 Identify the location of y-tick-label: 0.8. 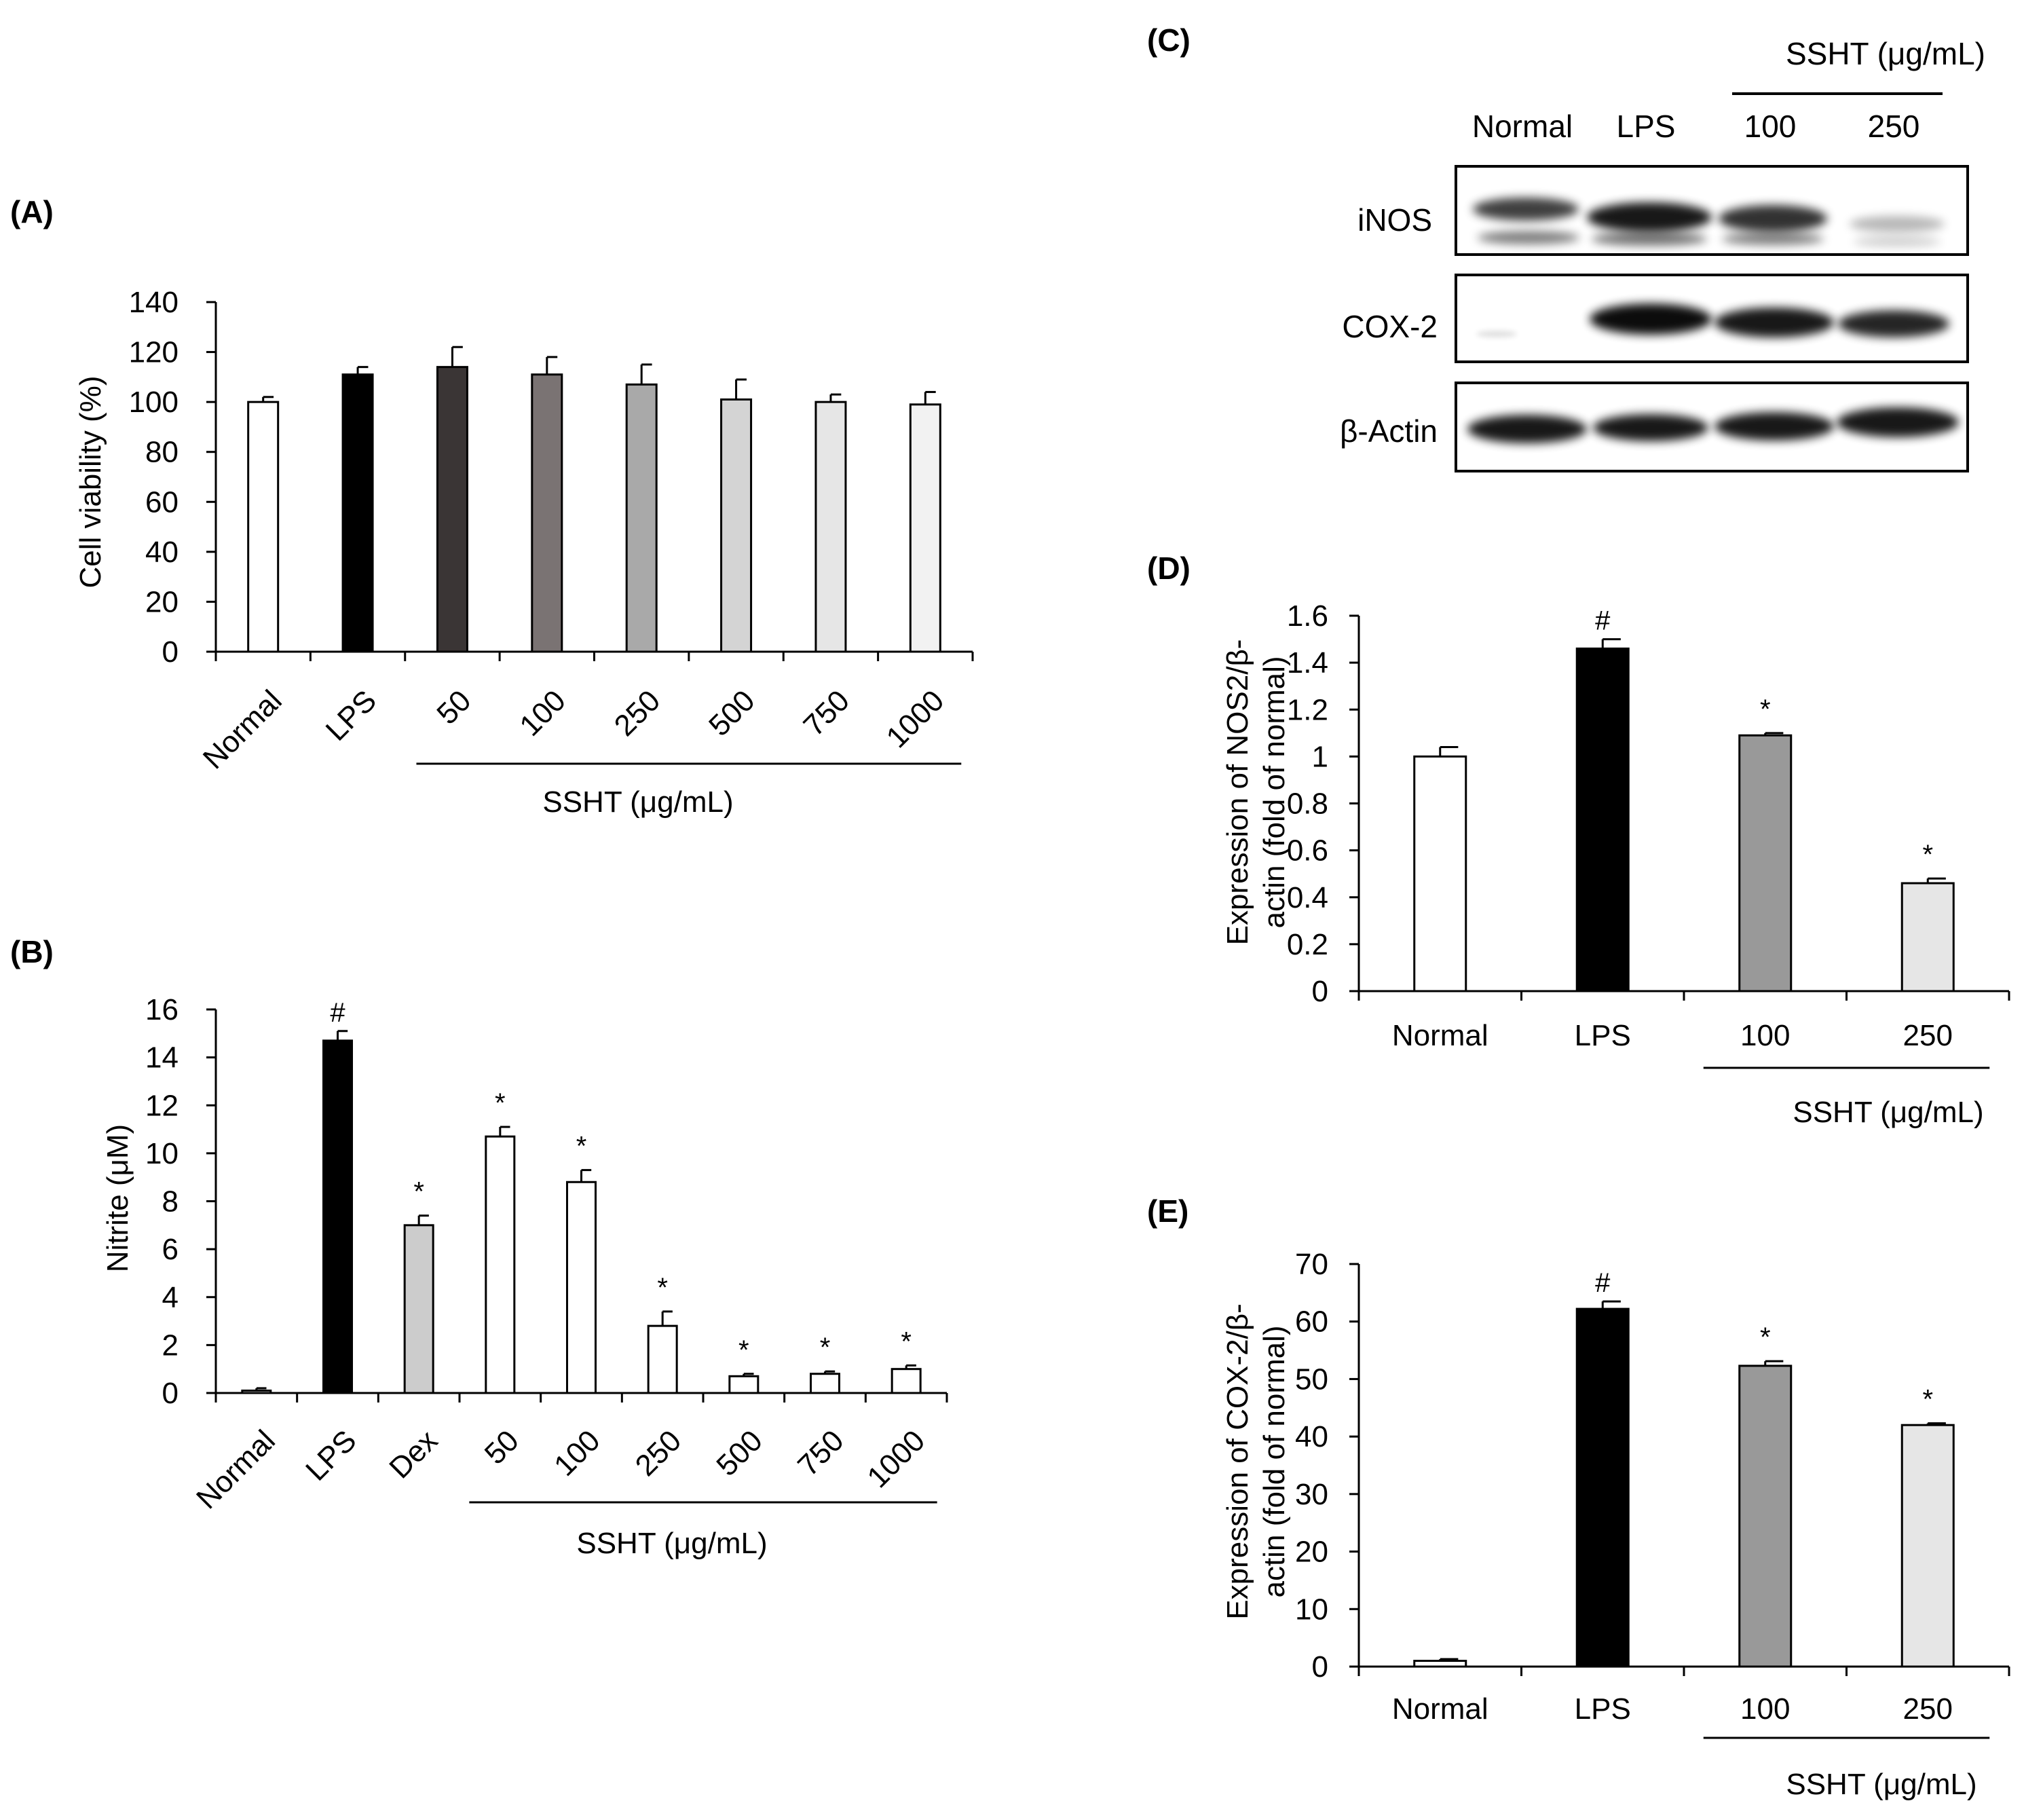
(1308, 804).